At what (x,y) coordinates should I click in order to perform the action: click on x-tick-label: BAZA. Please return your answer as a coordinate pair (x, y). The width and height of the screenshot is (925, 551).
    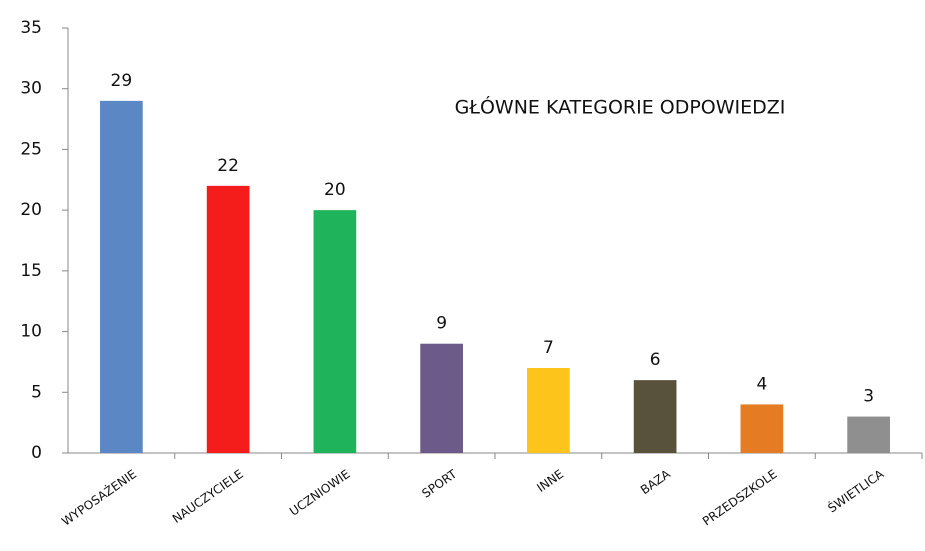
    Looking at the image, I should click on (656, 481).